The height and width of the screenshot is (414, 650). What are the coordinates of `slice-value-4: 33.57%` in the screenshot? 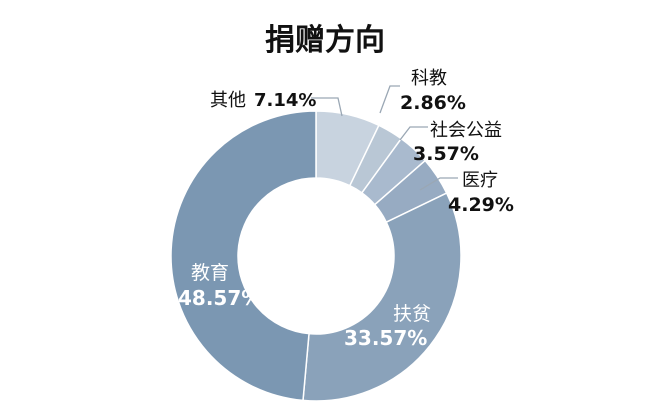 It's located at (385, 338).